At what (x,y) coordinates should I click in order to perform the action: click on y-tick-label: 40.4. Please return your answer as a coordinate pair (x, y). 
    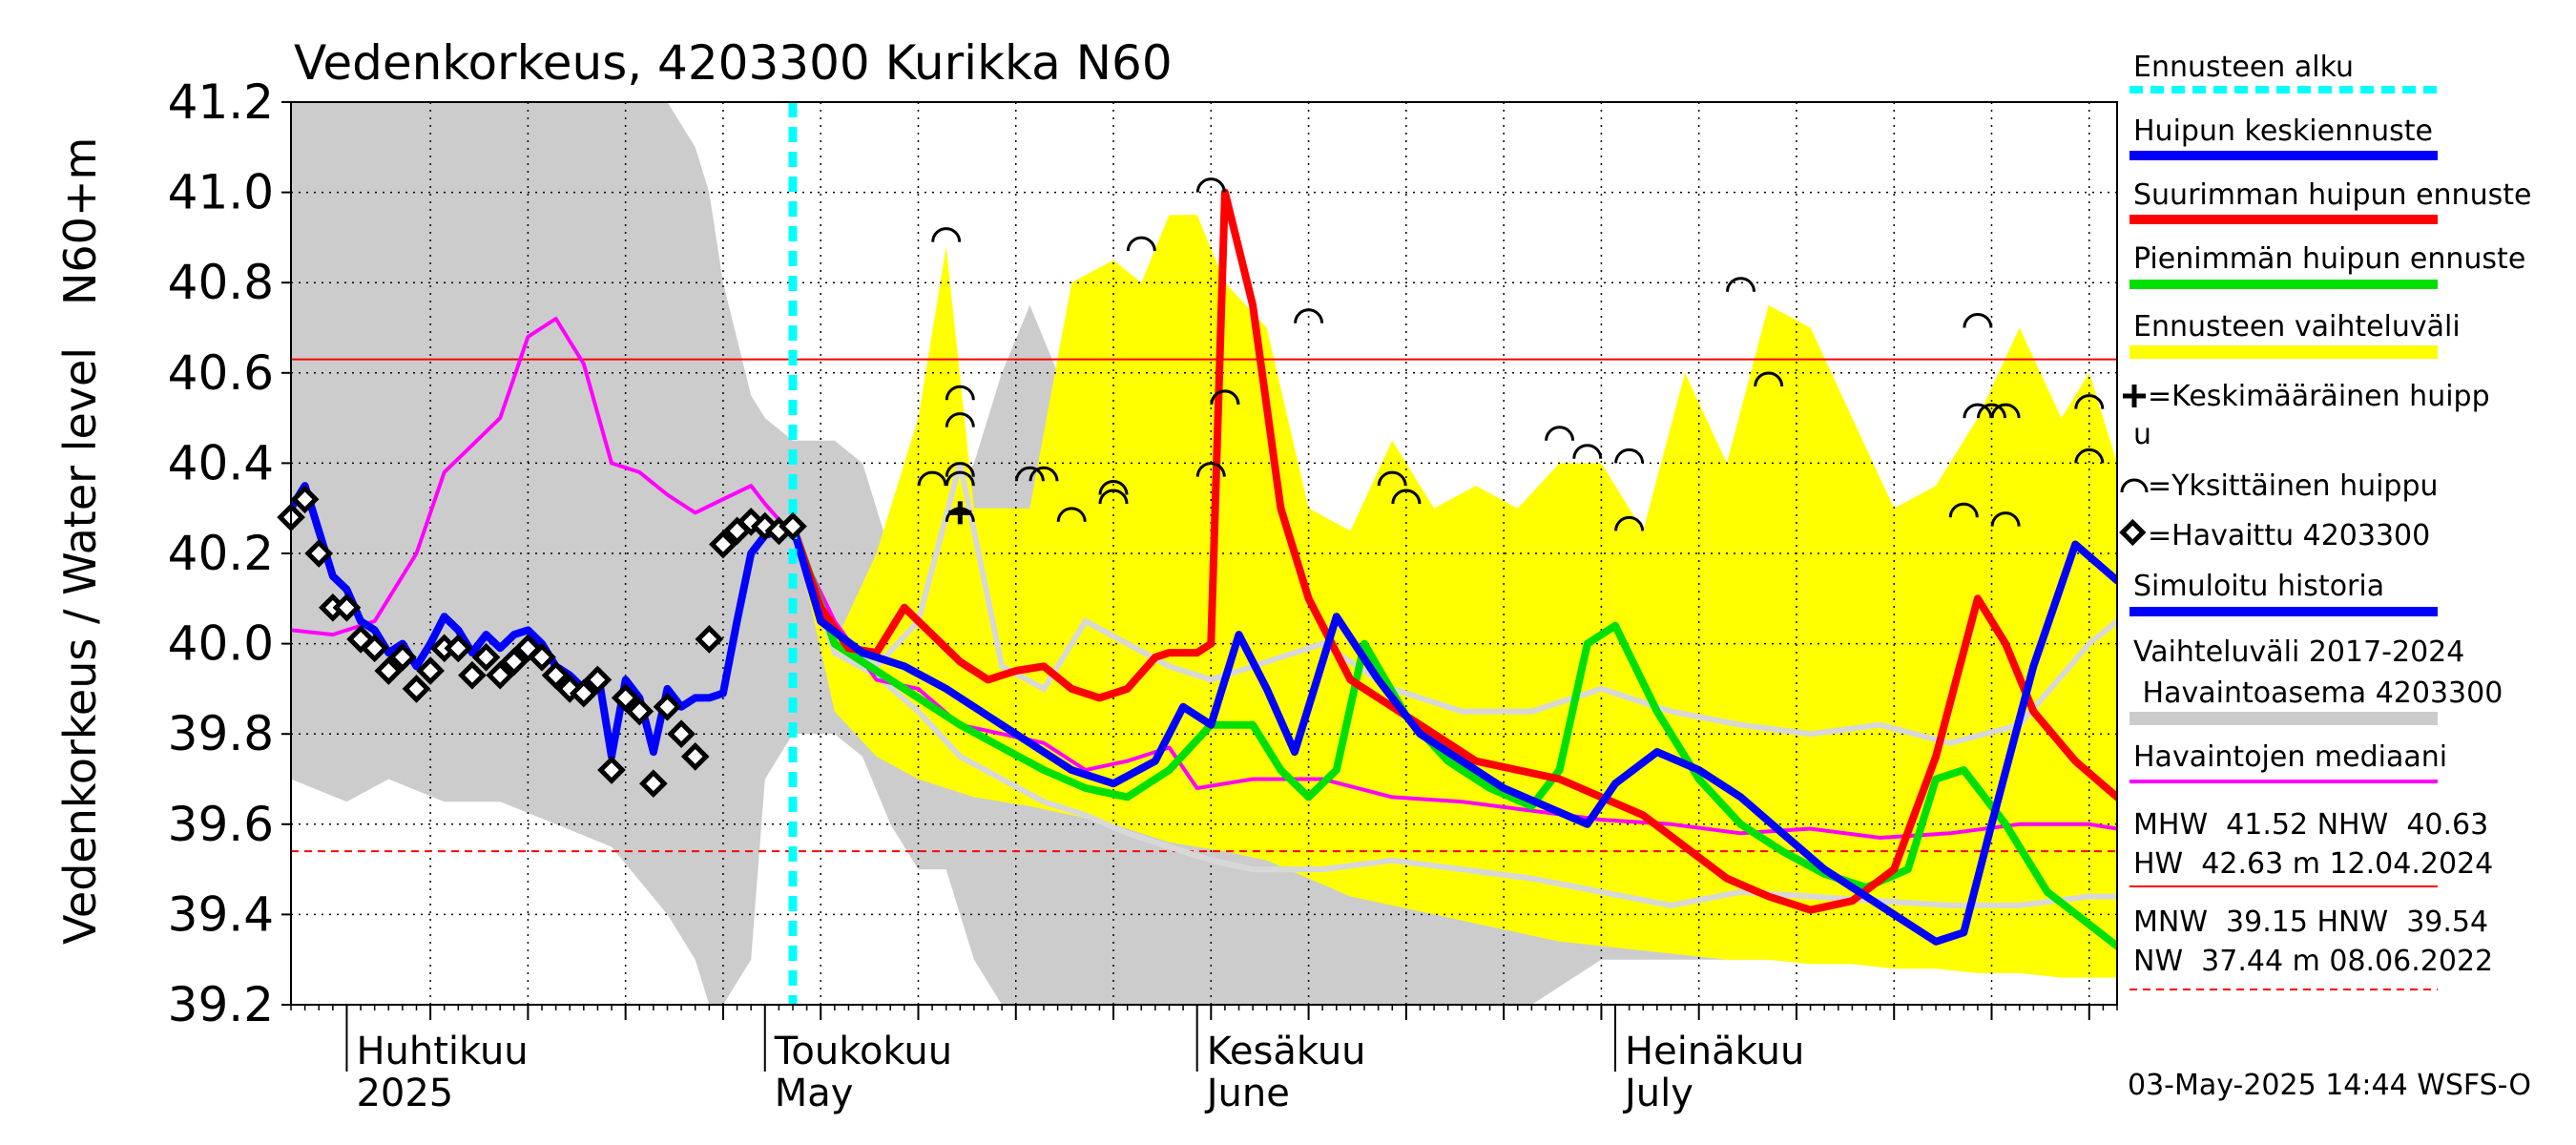
    Looking at the image, I should click on (221, 462).